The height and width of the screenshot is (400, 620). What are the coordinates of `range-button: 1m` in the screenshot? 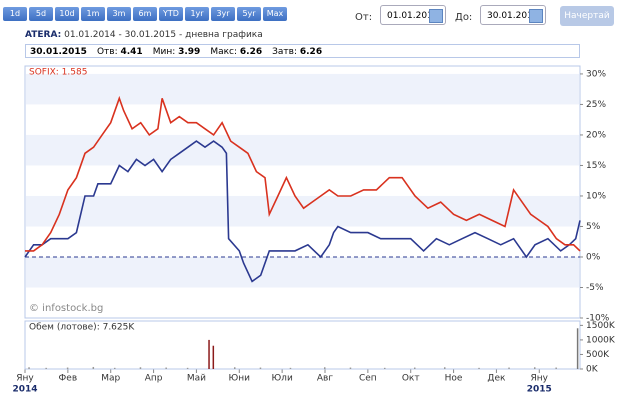 It's located at (93, 14).